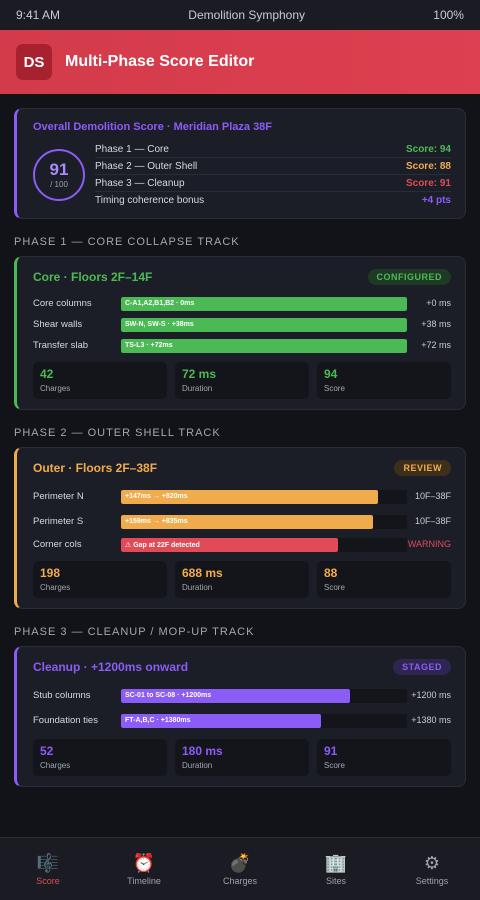  I want to click on phase-card-header: Outer · Floors 2F–38F REVIEW, so click(242, 468).